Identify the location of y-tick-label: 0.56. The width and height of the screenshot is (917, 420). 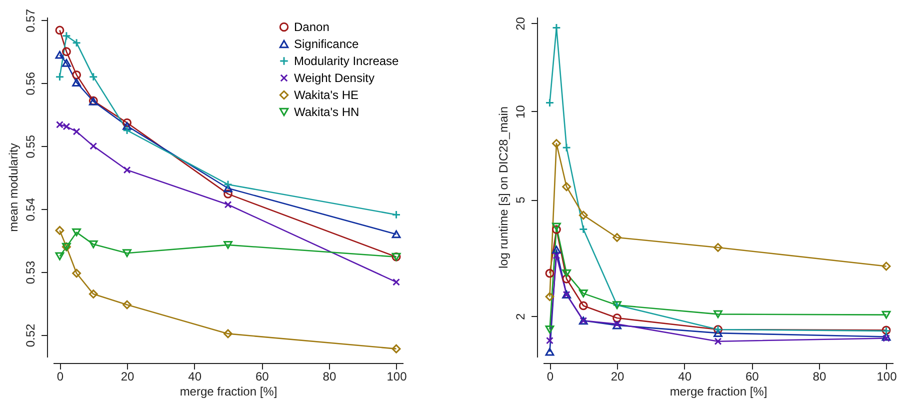
(31, 84).